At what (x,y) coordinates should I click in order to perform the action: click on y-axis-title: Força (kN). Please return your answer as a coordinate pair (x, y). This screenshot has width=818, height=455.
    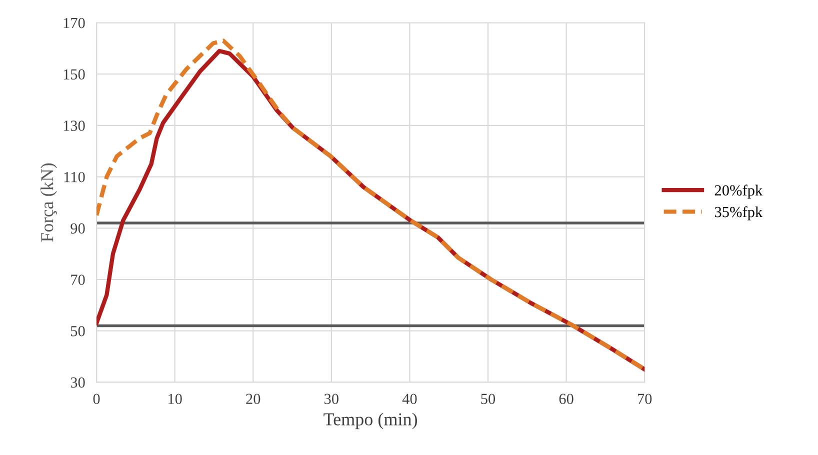
    Looking at the image, I should click on (48, 202).